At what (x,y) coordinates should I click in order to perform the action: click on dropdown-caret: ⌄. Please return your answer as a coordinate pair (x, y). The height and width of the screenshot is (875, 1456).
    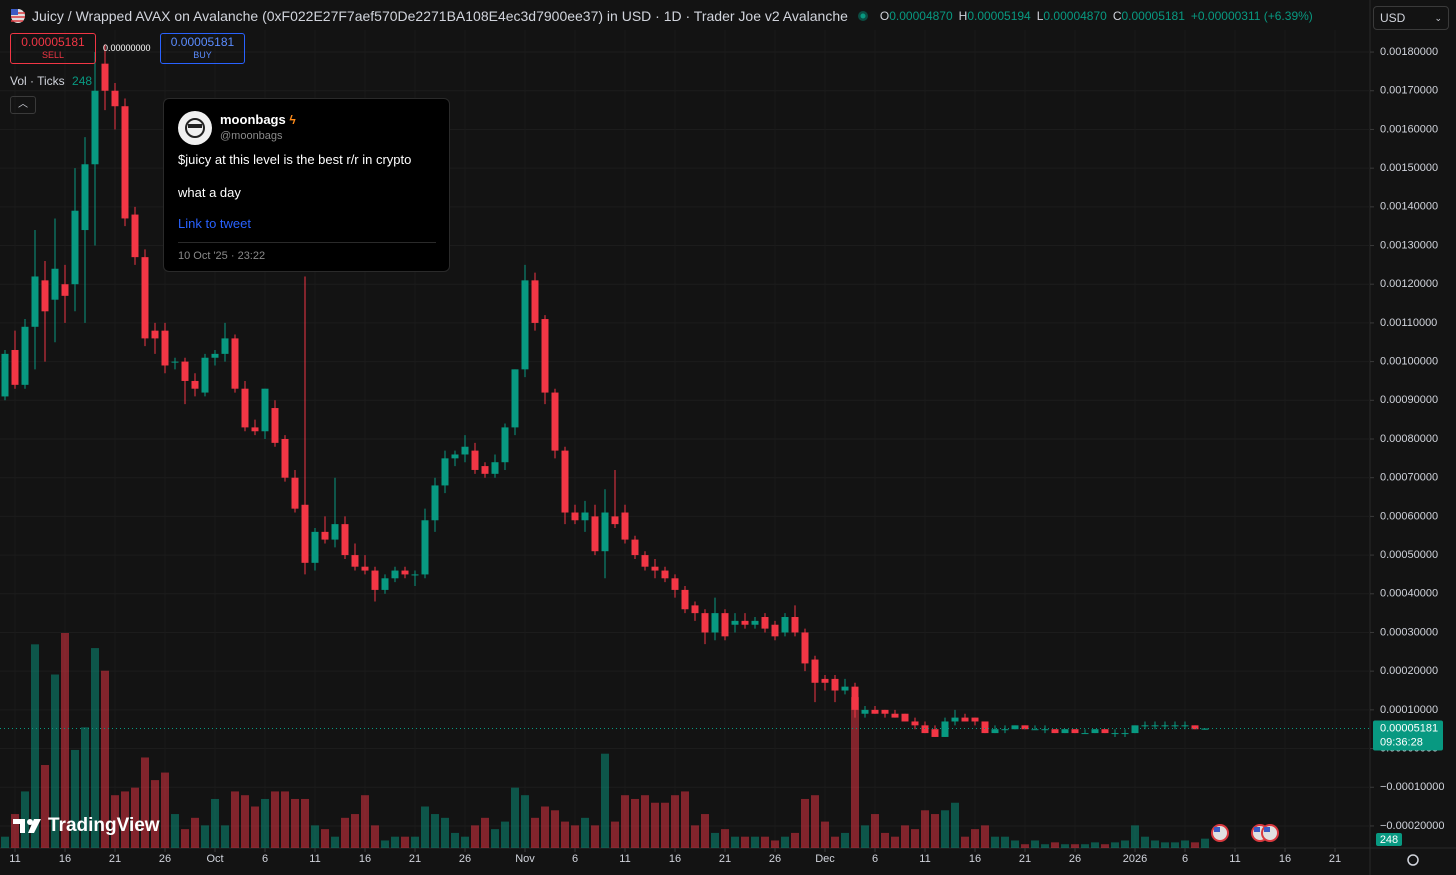
    Looking at the image, I should click on (1438, 18).